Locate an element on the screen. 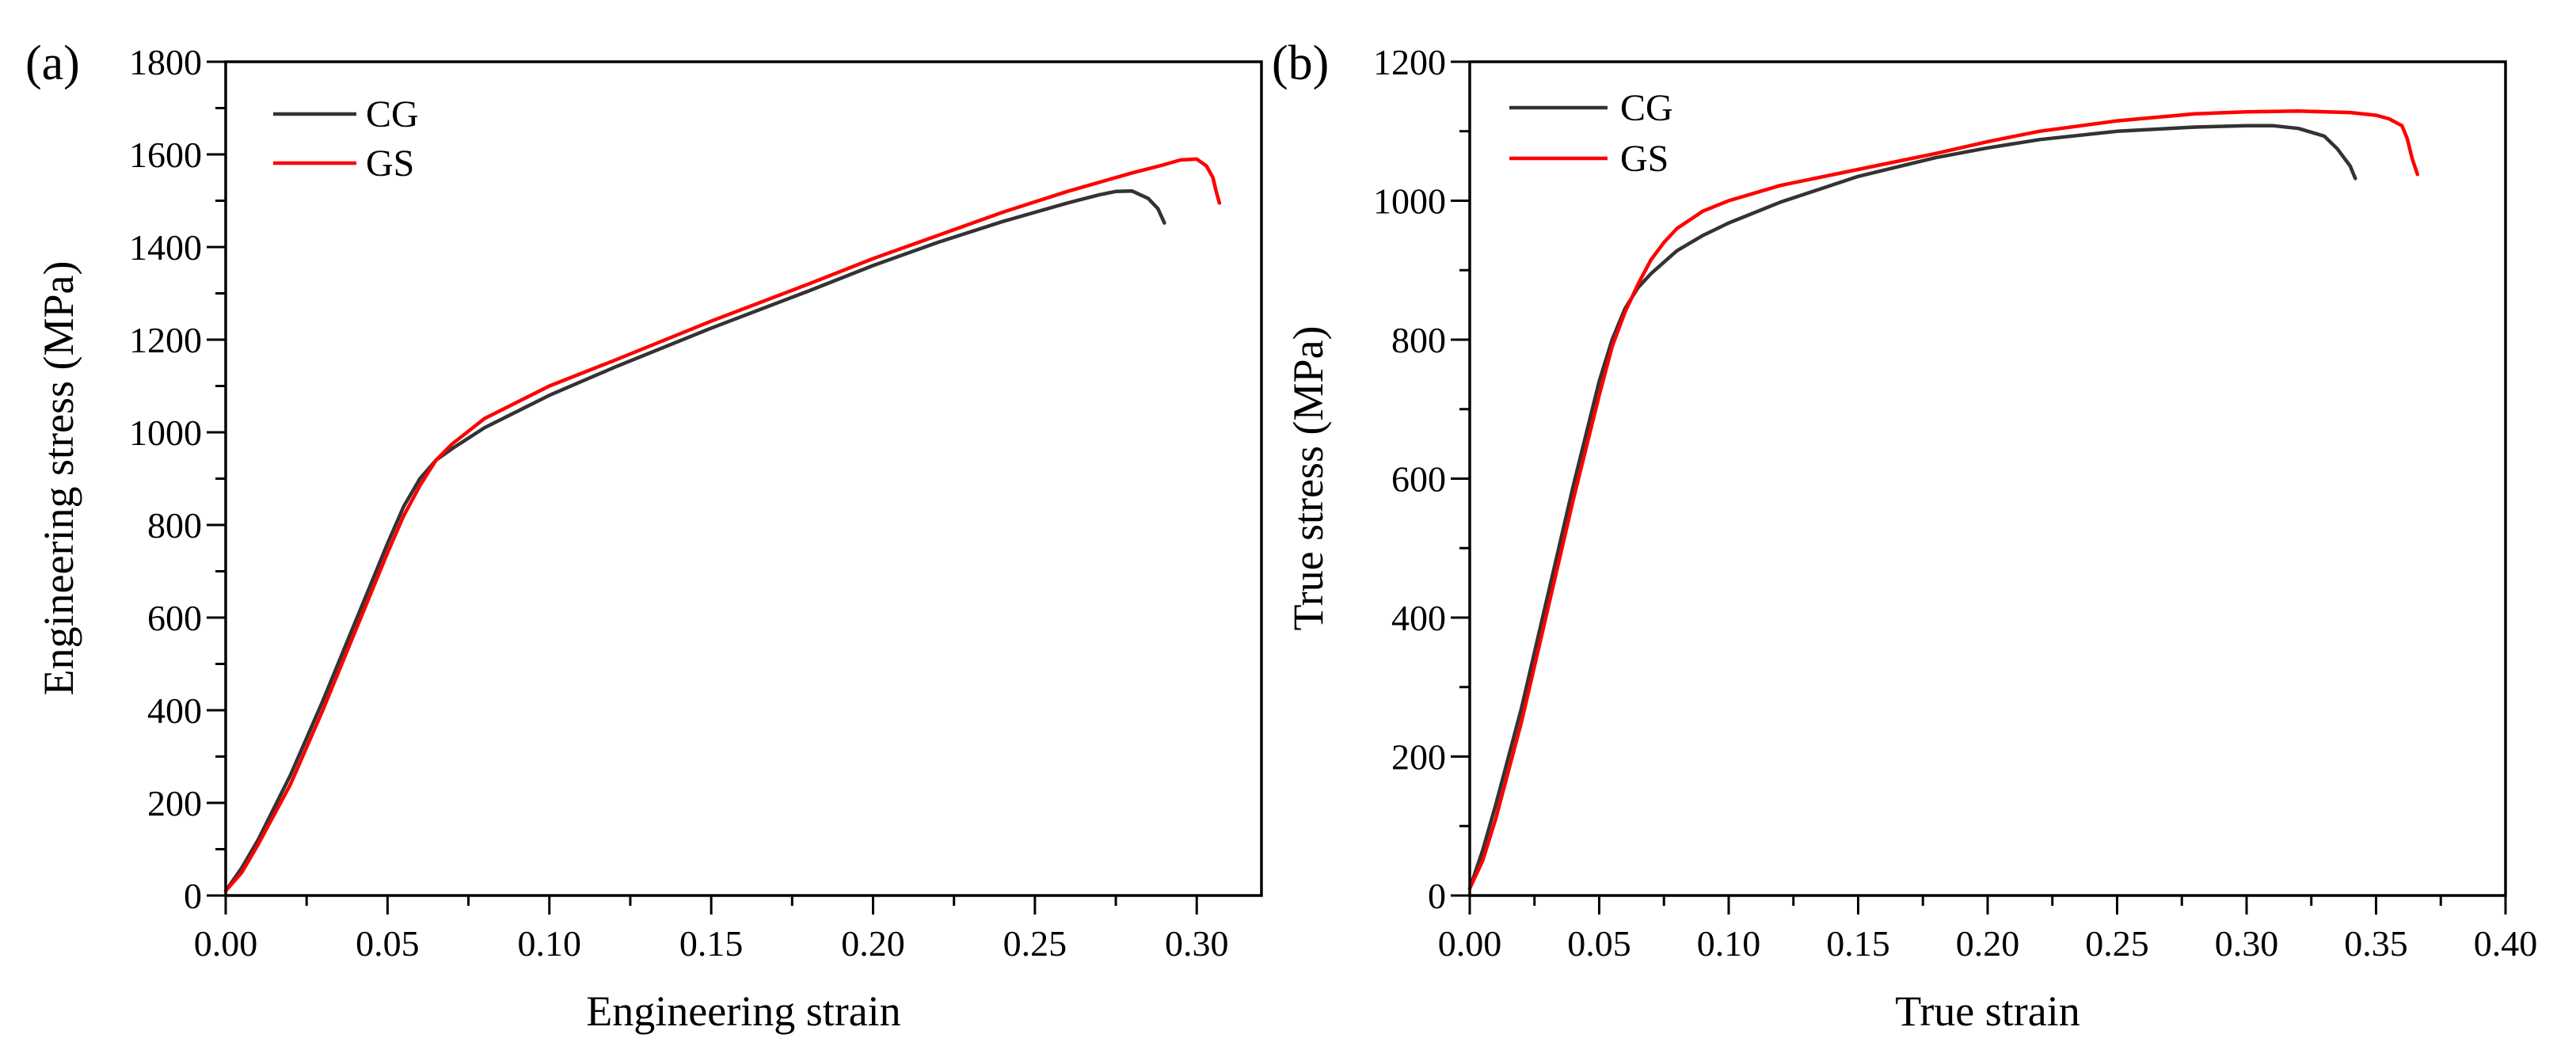  chart-a-xlabel: Engineering strain is located at coordinates (743, 1011).